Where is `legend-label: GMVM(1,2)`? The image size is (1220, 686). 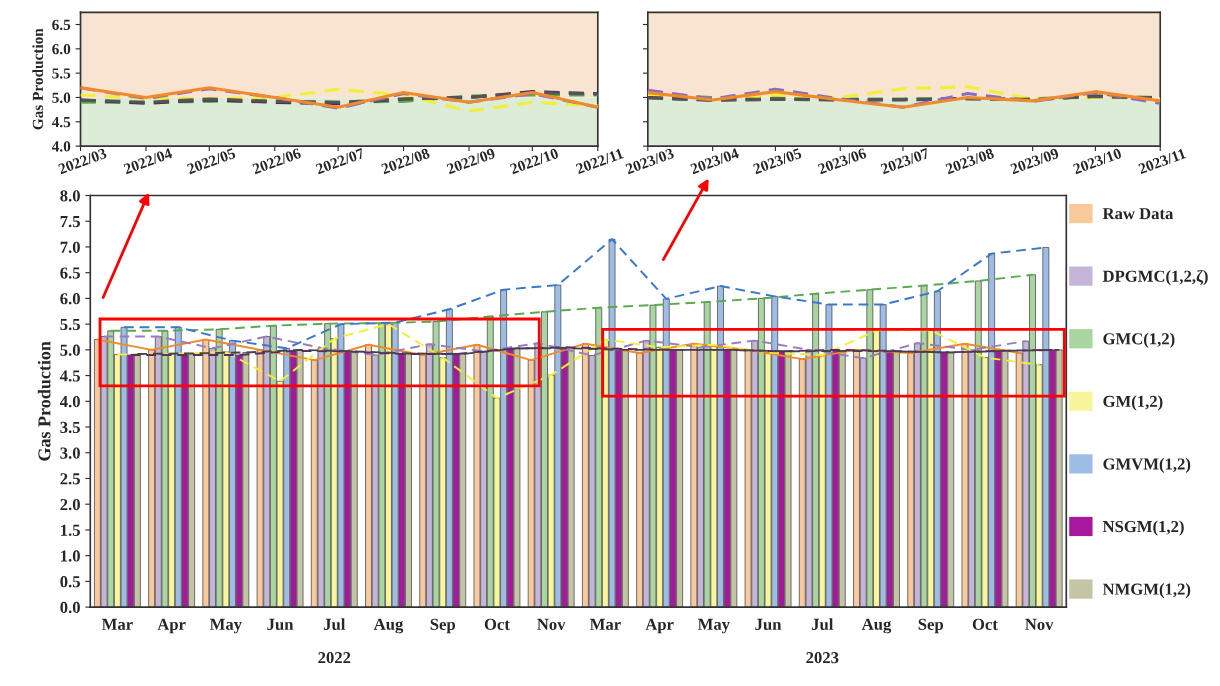
legend-label: GMVM(1,2) is located at coordinates (1147, 465).